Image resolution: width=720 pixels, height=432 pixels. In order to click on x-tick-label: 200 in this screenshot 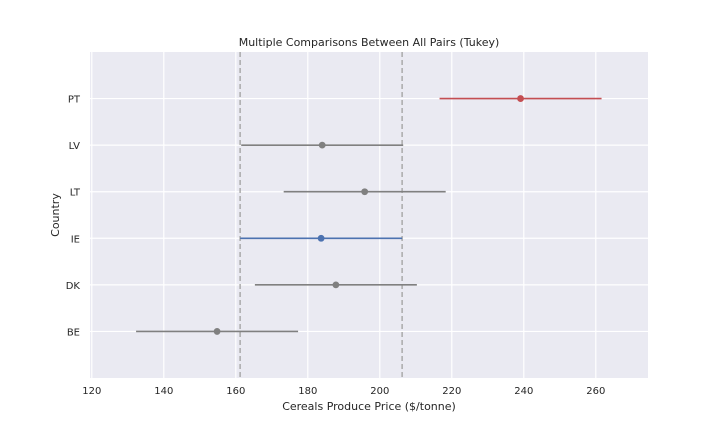, I will do `click(379, 391)`.